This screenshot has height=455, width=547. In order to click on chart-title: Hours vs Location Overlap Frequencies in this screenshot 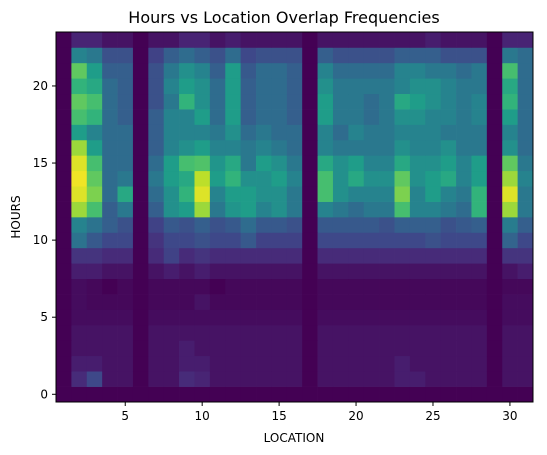, I will do `click(283, 17)`.